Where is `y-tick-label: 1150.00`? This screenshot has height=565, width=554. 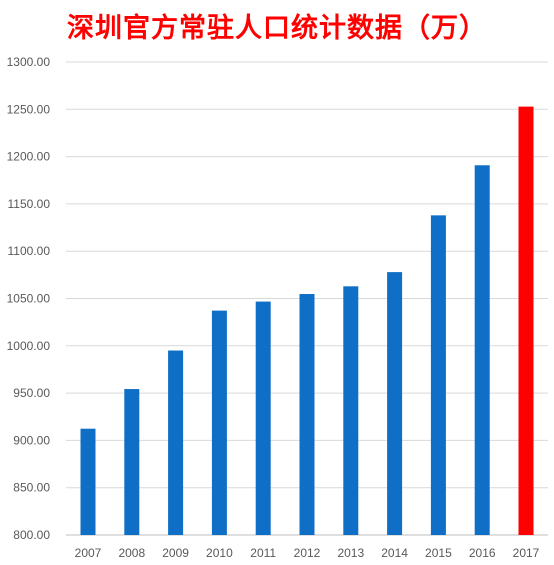 y-tick-label: 1150.00 is located at coordinates (29, 204).